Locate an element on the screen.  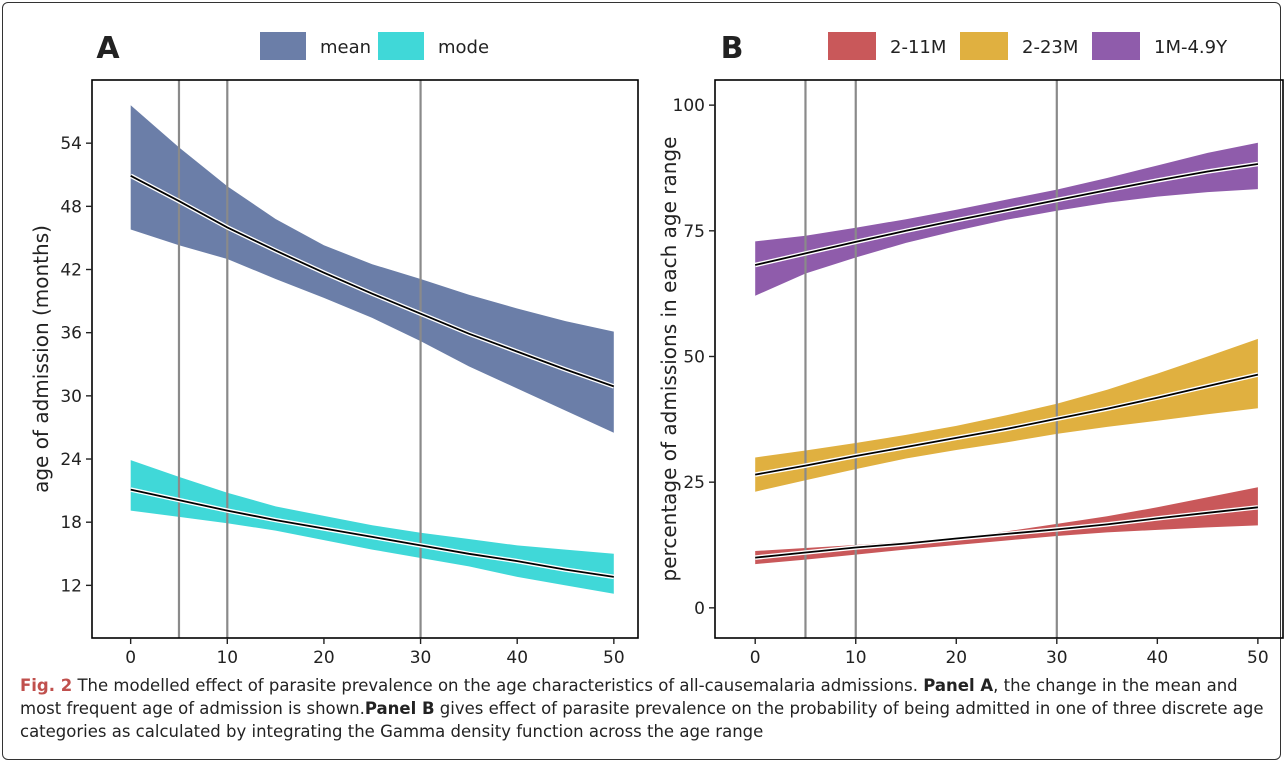
y-tick-label: 100 is located at coordinates (689, 106).